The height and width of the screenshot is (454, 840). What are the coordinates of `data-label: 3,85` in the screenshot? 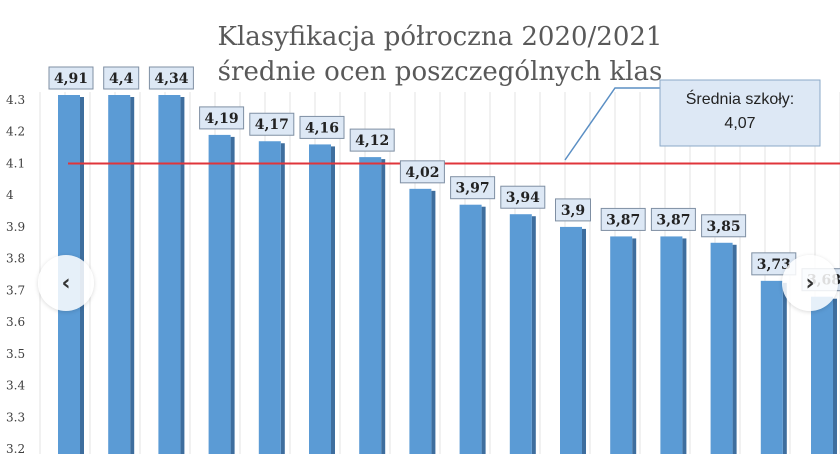 It's located at (724, 227).